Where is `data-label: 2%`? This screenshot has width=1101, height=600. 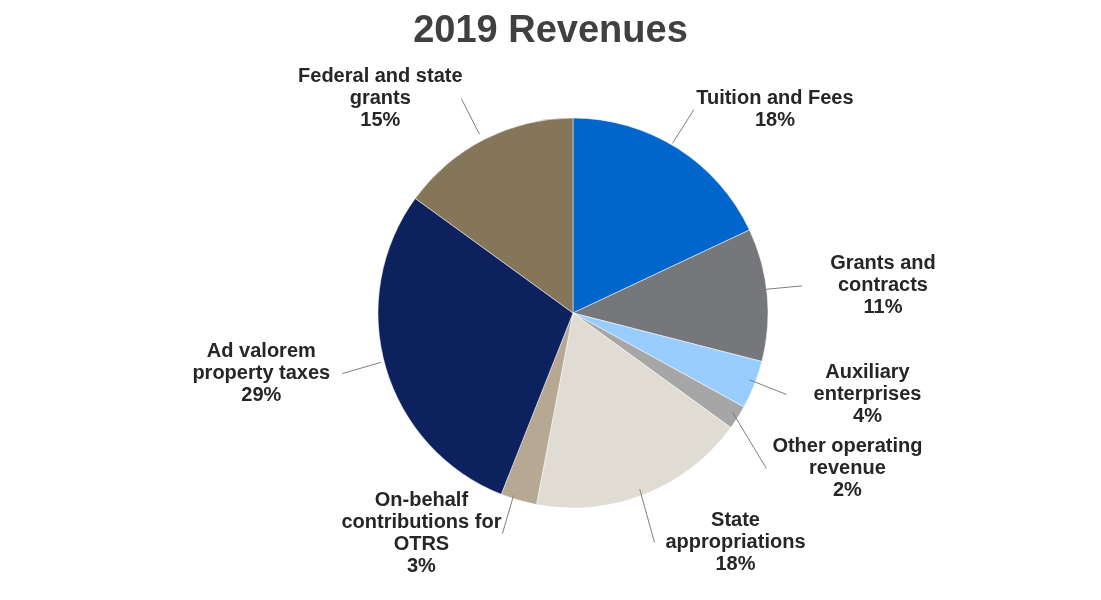 data-label: 2% is located at coordinates (847, 488).